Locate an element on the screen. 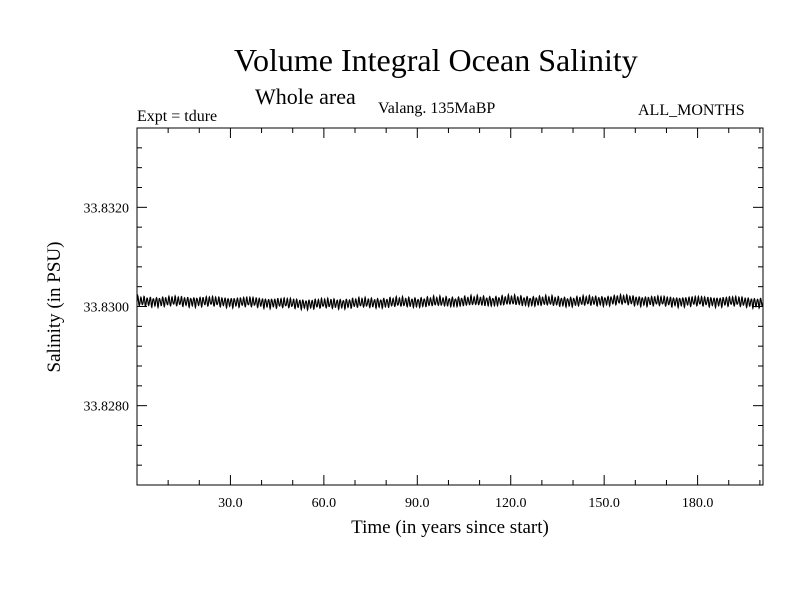 The height and width of the screenshot is (600, 800). chart-title: Volume Integral Ocean Salinity is located at coordinates (436, 60).